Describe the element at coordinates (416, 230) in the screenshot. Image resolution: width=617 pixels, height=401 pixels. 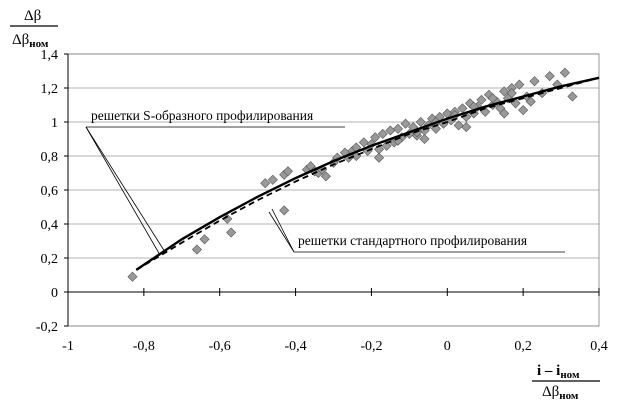
I see `annotation-standard-profile: решетки стандартного профилирования` at that location.